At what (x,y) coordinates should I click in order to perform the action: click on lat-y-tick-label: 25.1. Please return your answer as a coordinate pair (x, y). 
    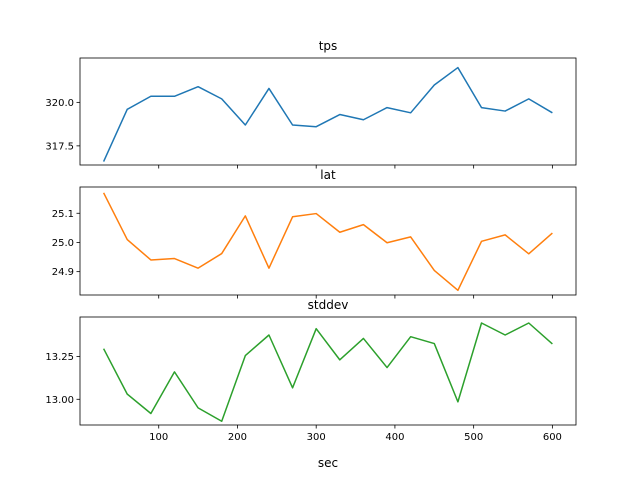
    Looking at the image, I should click on (63, 214).